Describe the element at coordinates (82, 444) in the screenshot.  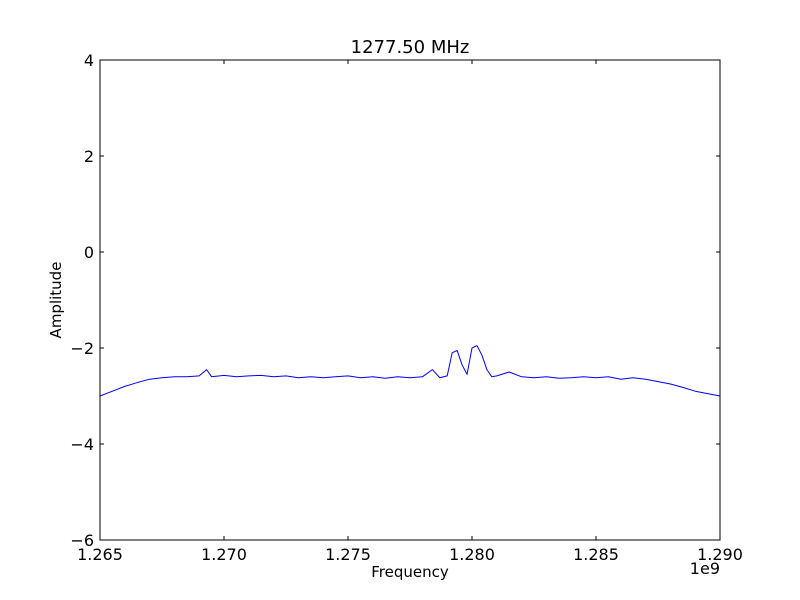
I see `y-tick-label: −4` at that location.